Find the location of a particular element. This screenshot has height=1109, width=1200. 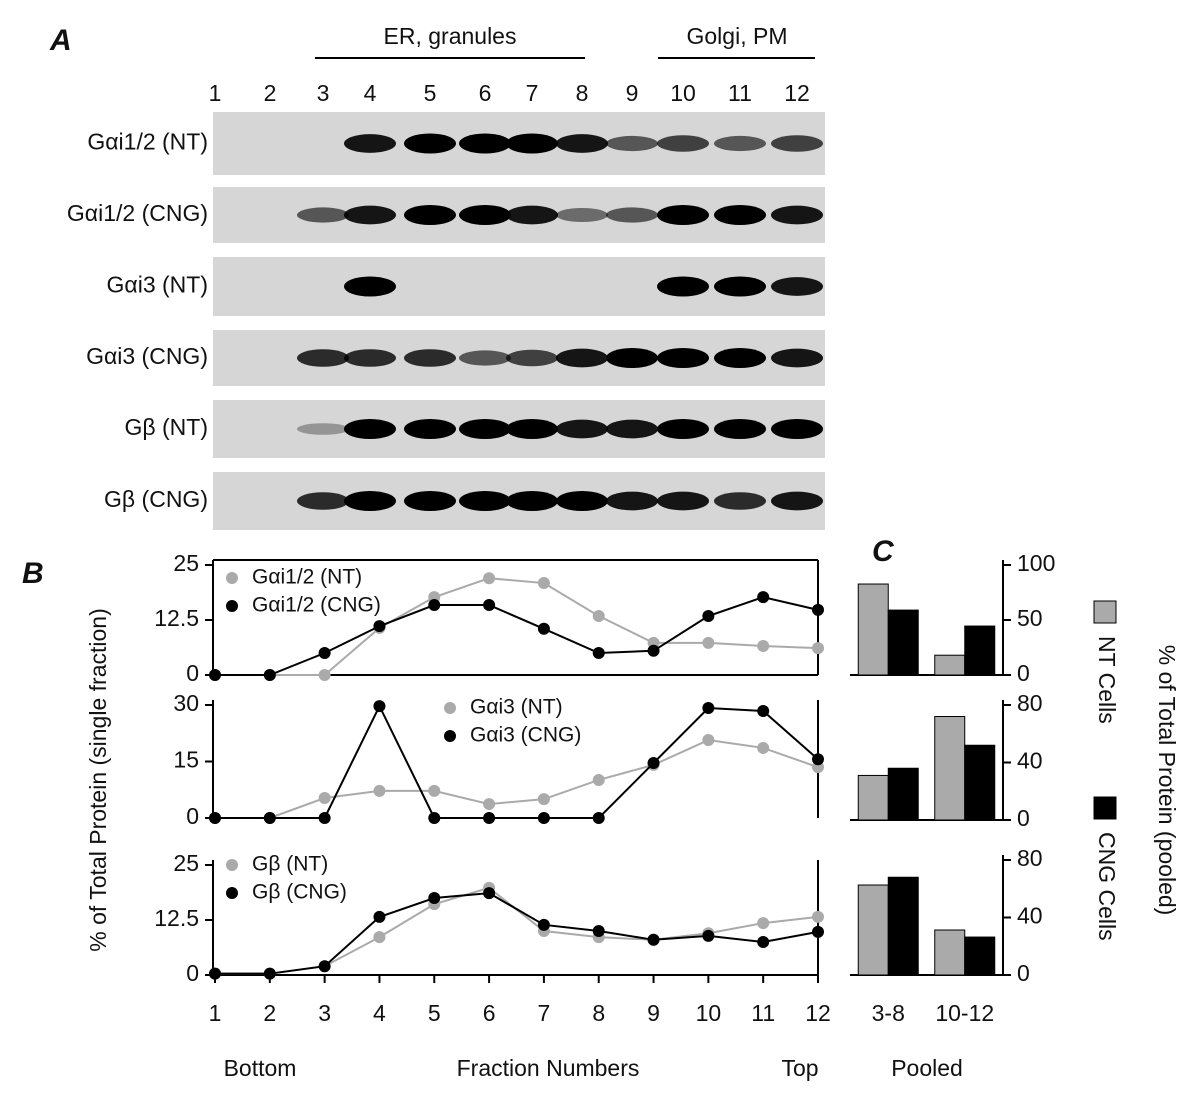

x-tick-label: 2 is located at coordinates (269, 1013).